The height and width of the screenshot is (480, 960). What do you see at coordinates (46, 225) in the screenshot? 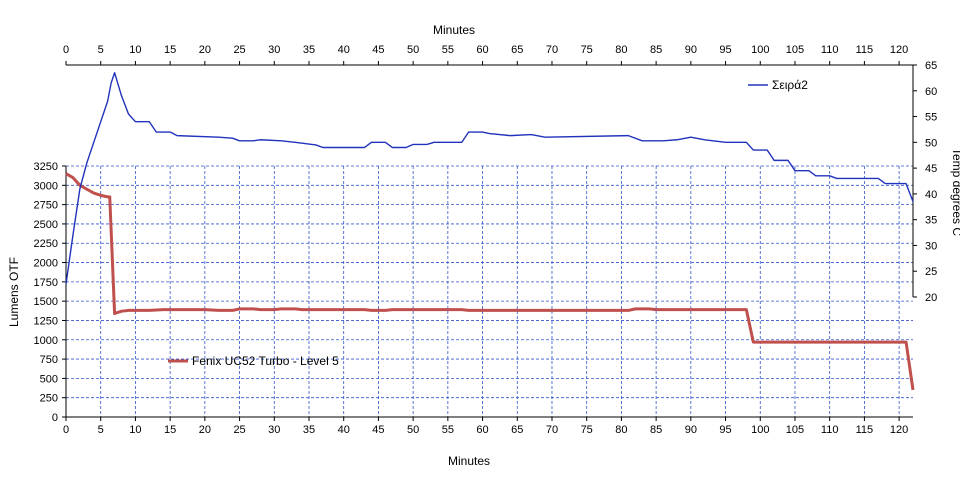
I see `left-y-tick-label: 2500` at bounding box center [46, 225].